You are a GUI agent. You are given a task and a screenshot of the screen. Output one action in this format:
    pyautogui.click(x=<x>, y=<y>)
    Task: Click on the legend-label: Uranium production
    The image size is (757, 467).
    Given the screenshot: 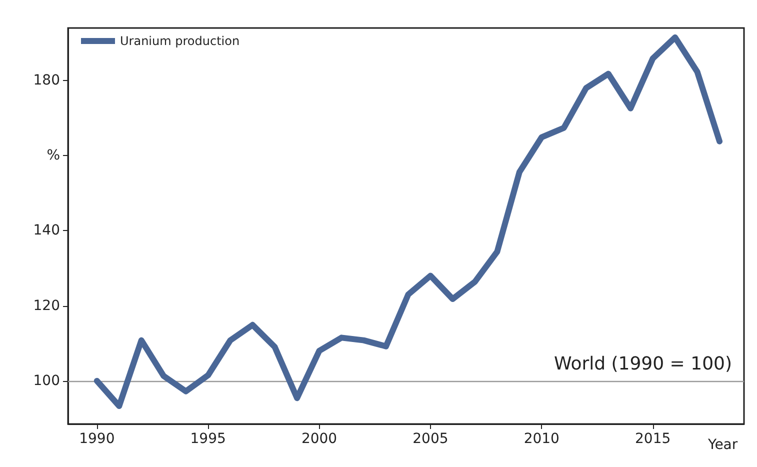 What is the action you would take?
    pyautogui.click(x=180, y=41)
    